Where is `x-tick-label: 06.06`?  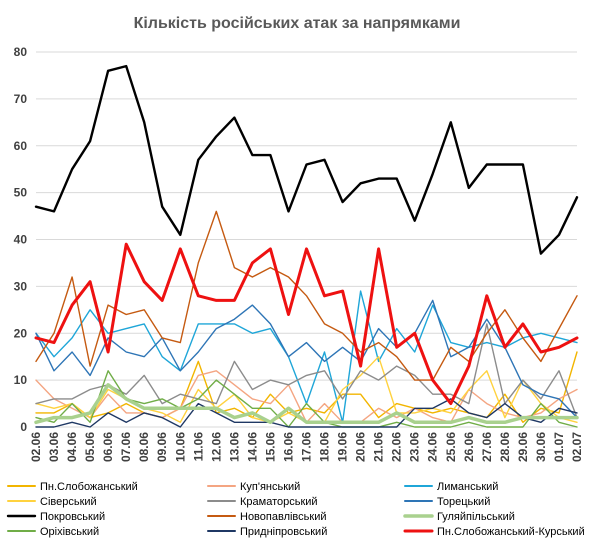
x-tick-label: 06.06 is located at coordinates (108, 447).